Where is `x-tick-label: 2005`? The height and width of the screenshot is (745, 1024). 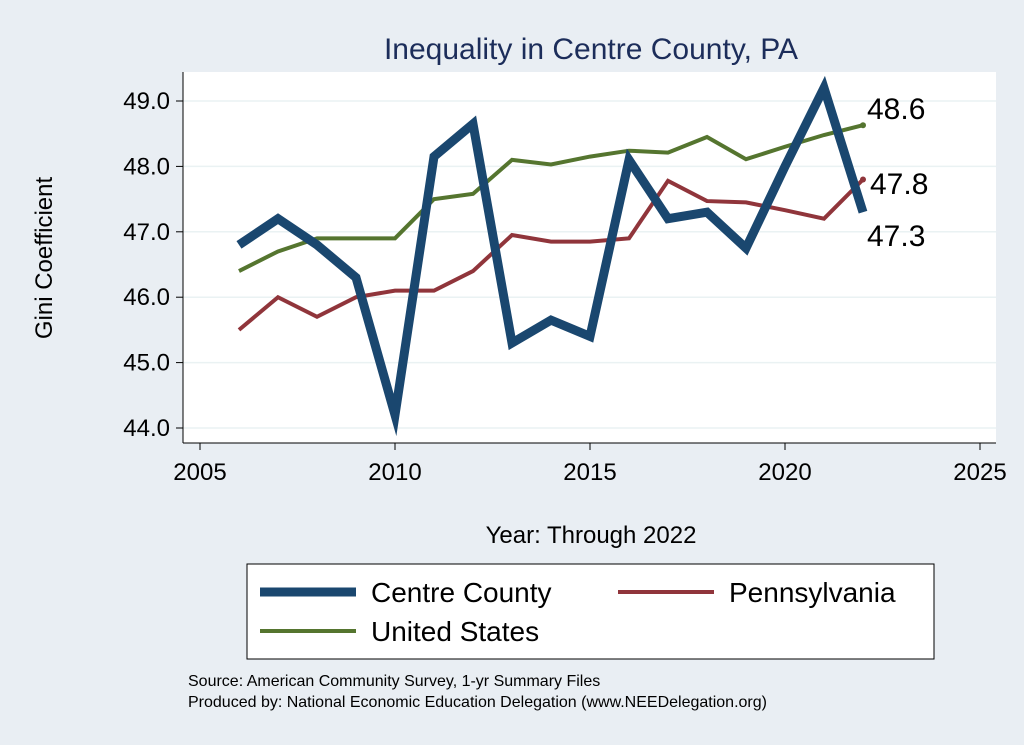
x-tick-label: 2005 is located at coordinates (199, 472).